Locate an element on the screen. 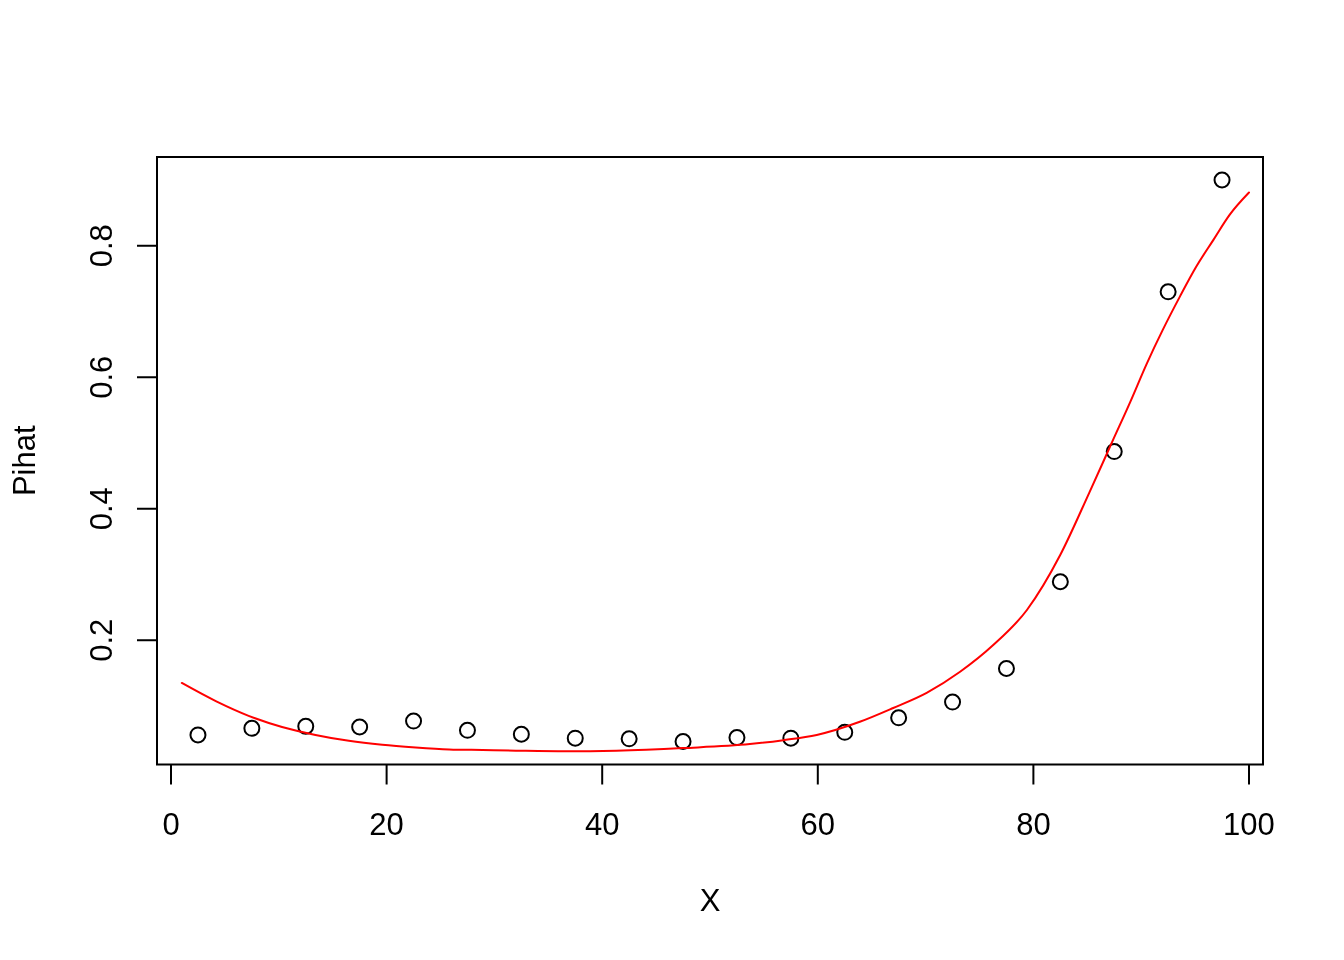 The width and height of the screenshot is (1344, 960). x-tick-label: 100 is located at coordinates (1249, 824).